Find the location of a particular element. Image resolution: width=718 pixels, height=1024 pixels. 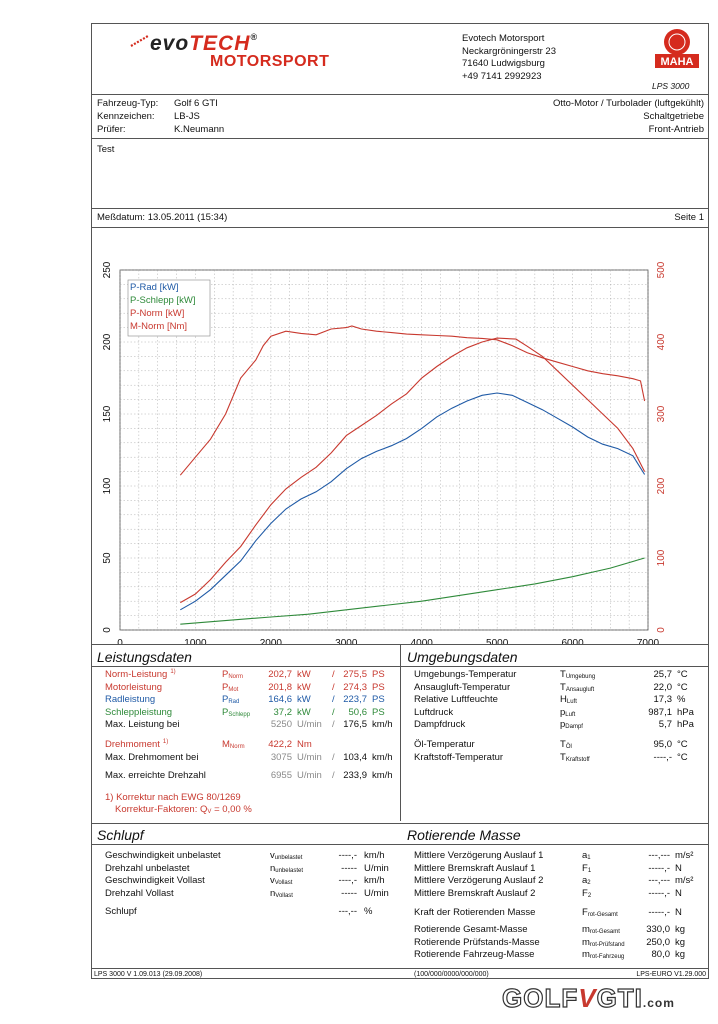

leistung-title: Leistungsdaten is located at coordinates (144, 657).